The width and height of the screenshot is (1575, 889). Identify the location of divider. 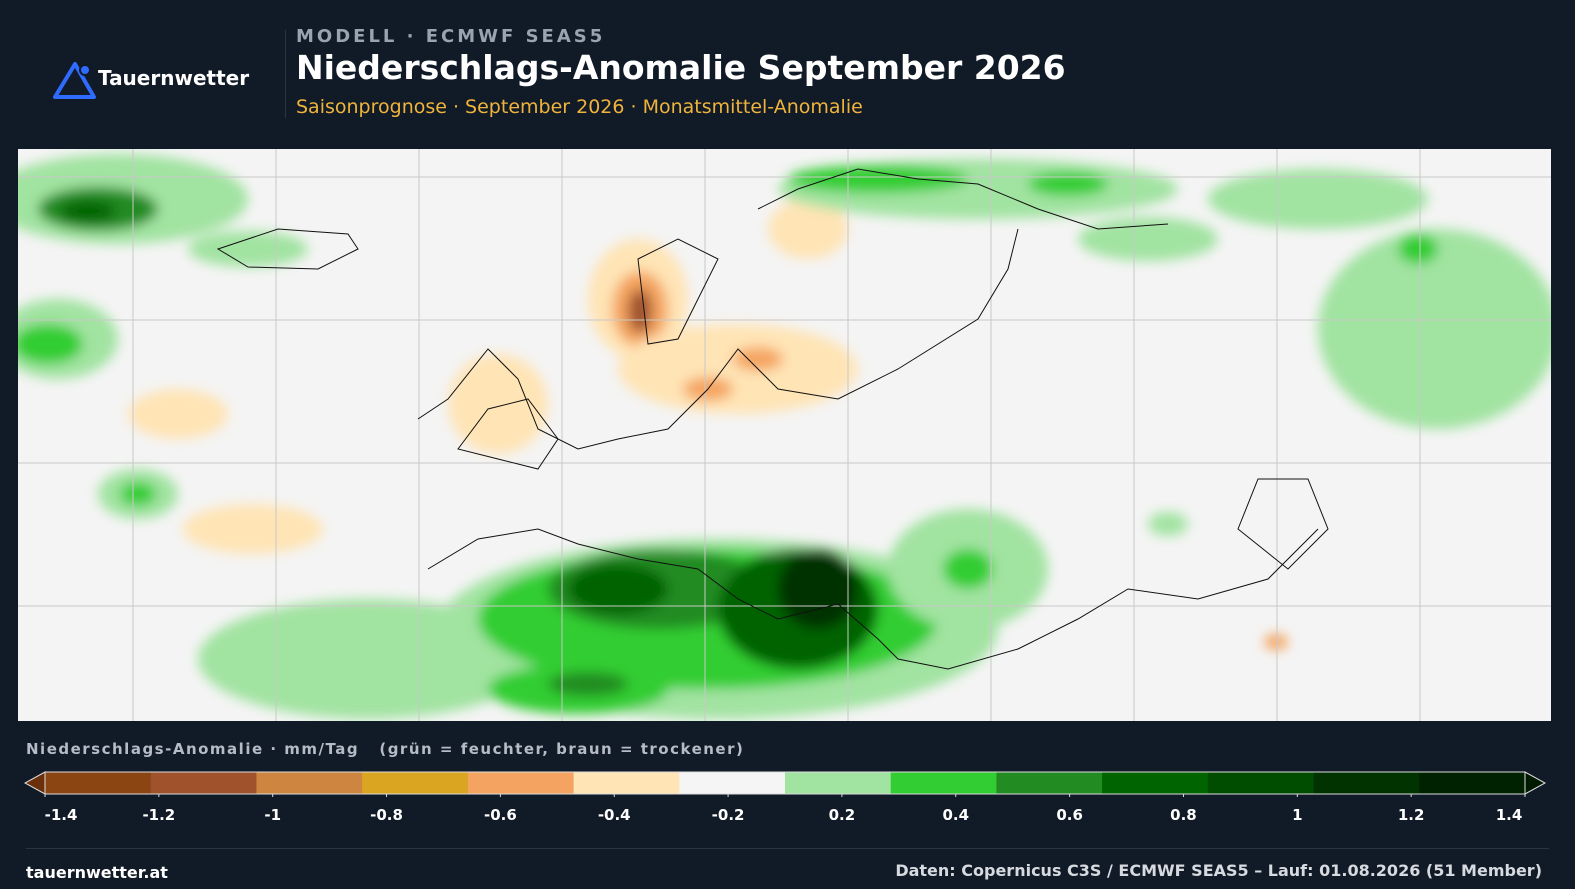
(285, 74).